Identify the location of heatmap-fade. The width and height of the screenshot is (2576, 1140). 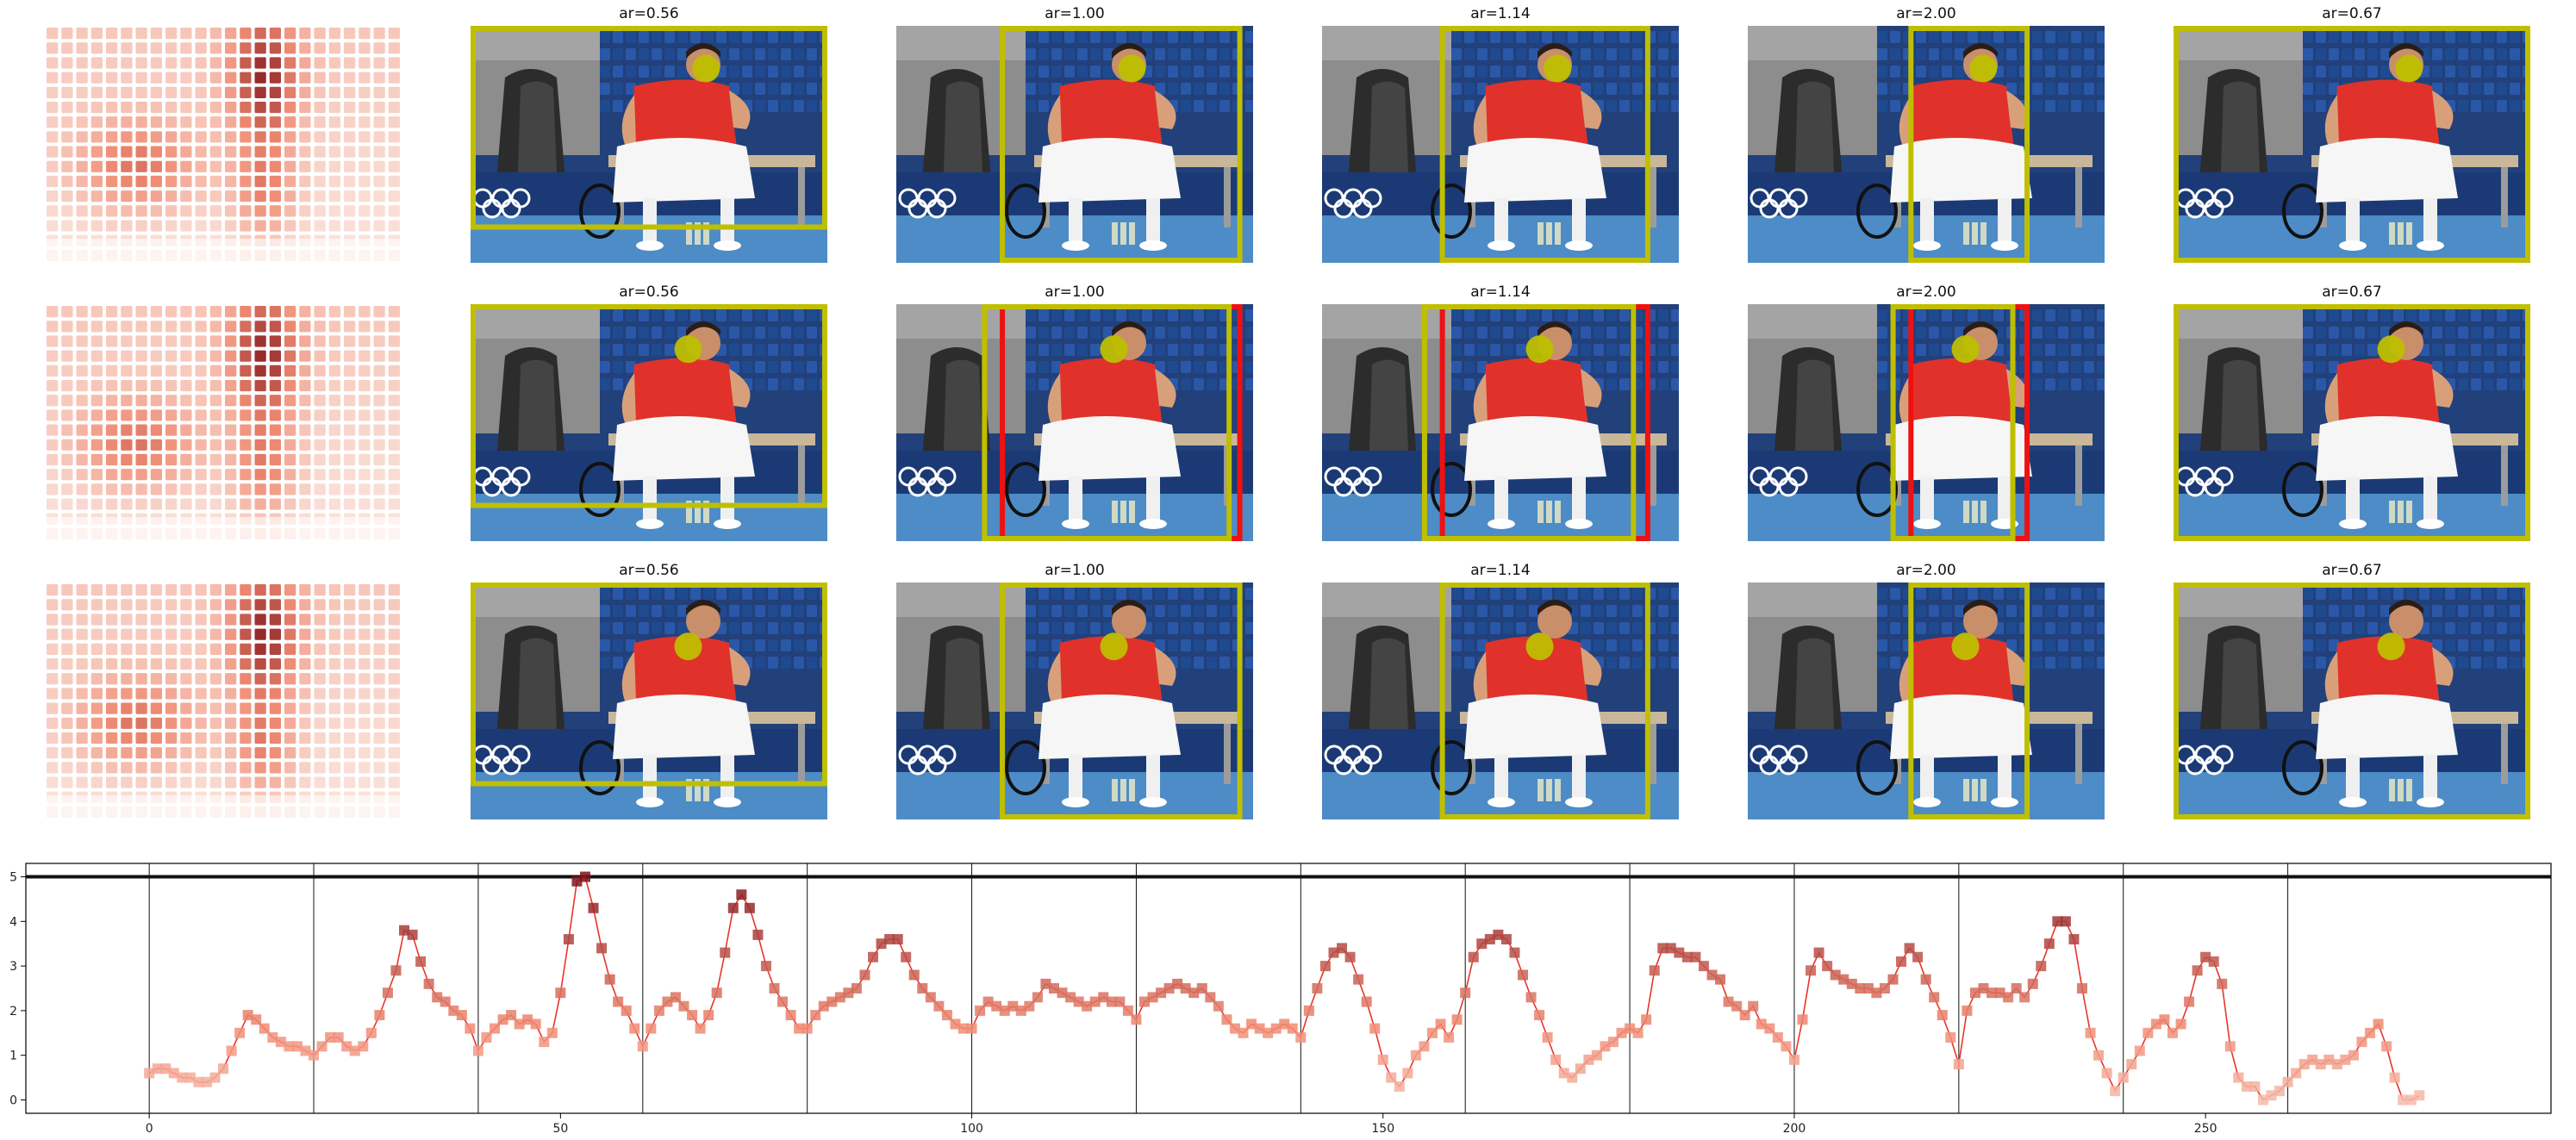
(223, 251).